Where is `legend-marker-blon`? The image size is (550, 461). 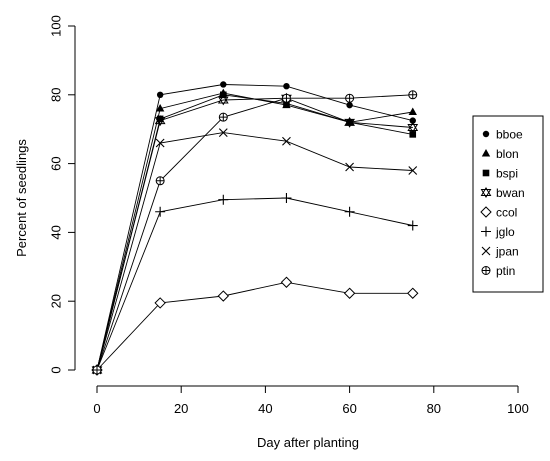
legend-marker-blon is located at coordinates (486, 153).